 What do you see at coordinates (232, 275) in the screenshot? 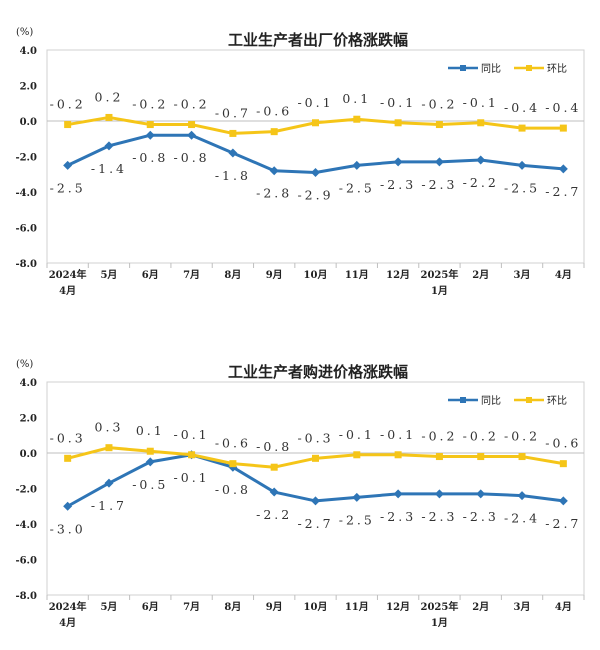
I see `x-tick-label: 8月` at bounding box center [232, 275].